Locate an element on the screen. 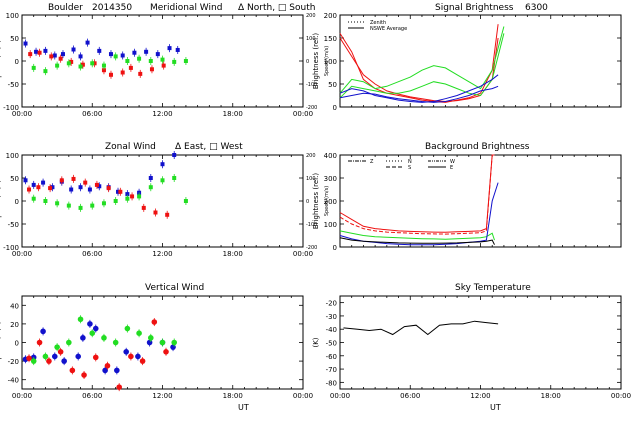  signal-title: Signal Brightness is located at coordinates (474, 8).